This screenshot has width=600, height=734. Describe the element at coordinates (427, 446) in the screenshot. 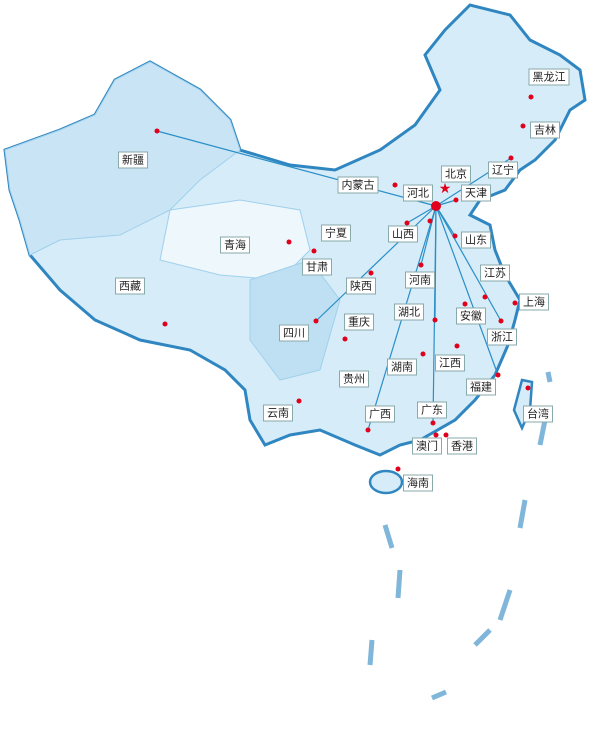

I see `province-label: 澳门` at that location.